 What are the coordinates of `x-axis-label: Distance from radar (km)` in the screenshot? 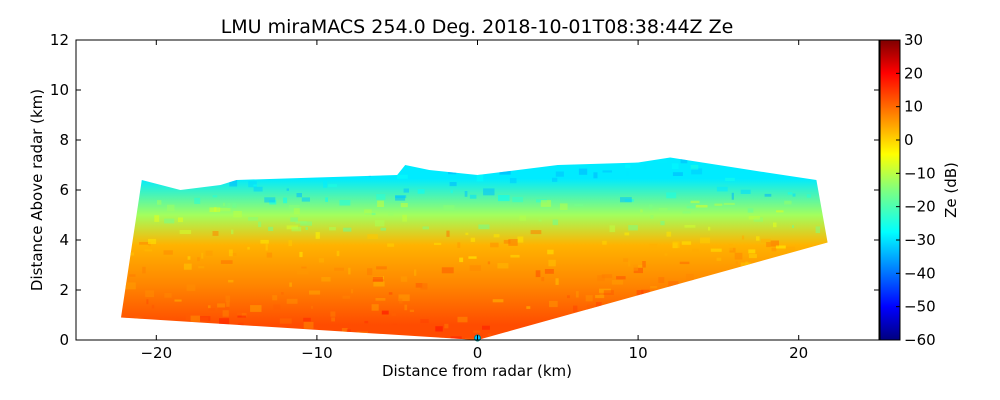 It's located at (477, 371).